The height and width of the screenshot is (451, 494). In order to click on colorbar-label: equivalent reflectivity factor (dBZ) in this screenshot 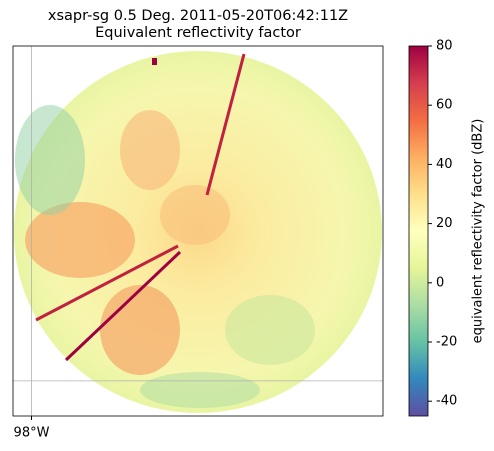, I will do `click(478, 231)`.